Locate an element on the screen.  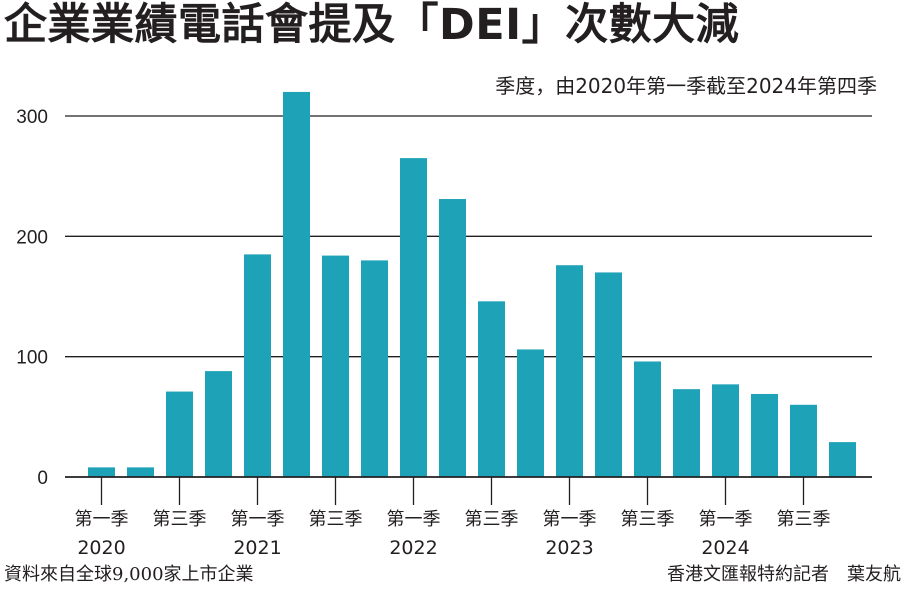
bar-2022-Q1 is located at coordinates (413, 317).